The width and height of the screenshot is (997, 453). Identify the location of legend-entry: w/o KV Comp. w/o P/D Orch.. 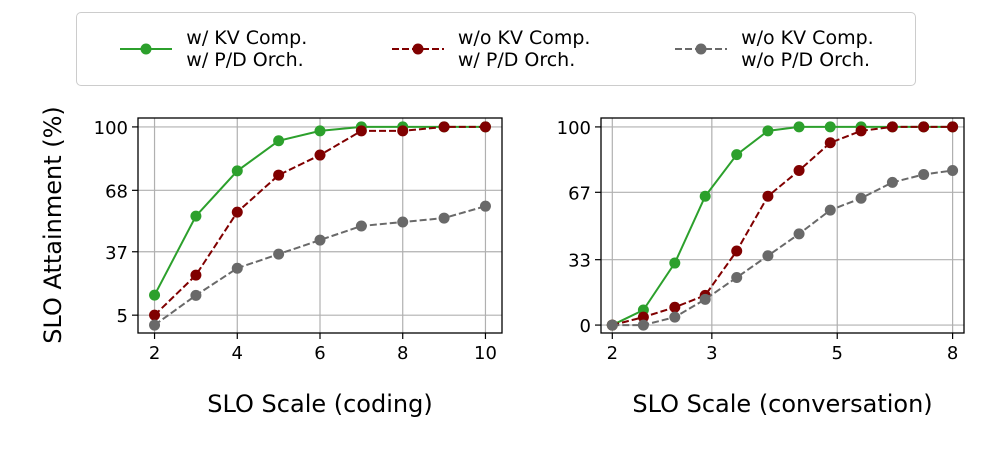
(773, 49).